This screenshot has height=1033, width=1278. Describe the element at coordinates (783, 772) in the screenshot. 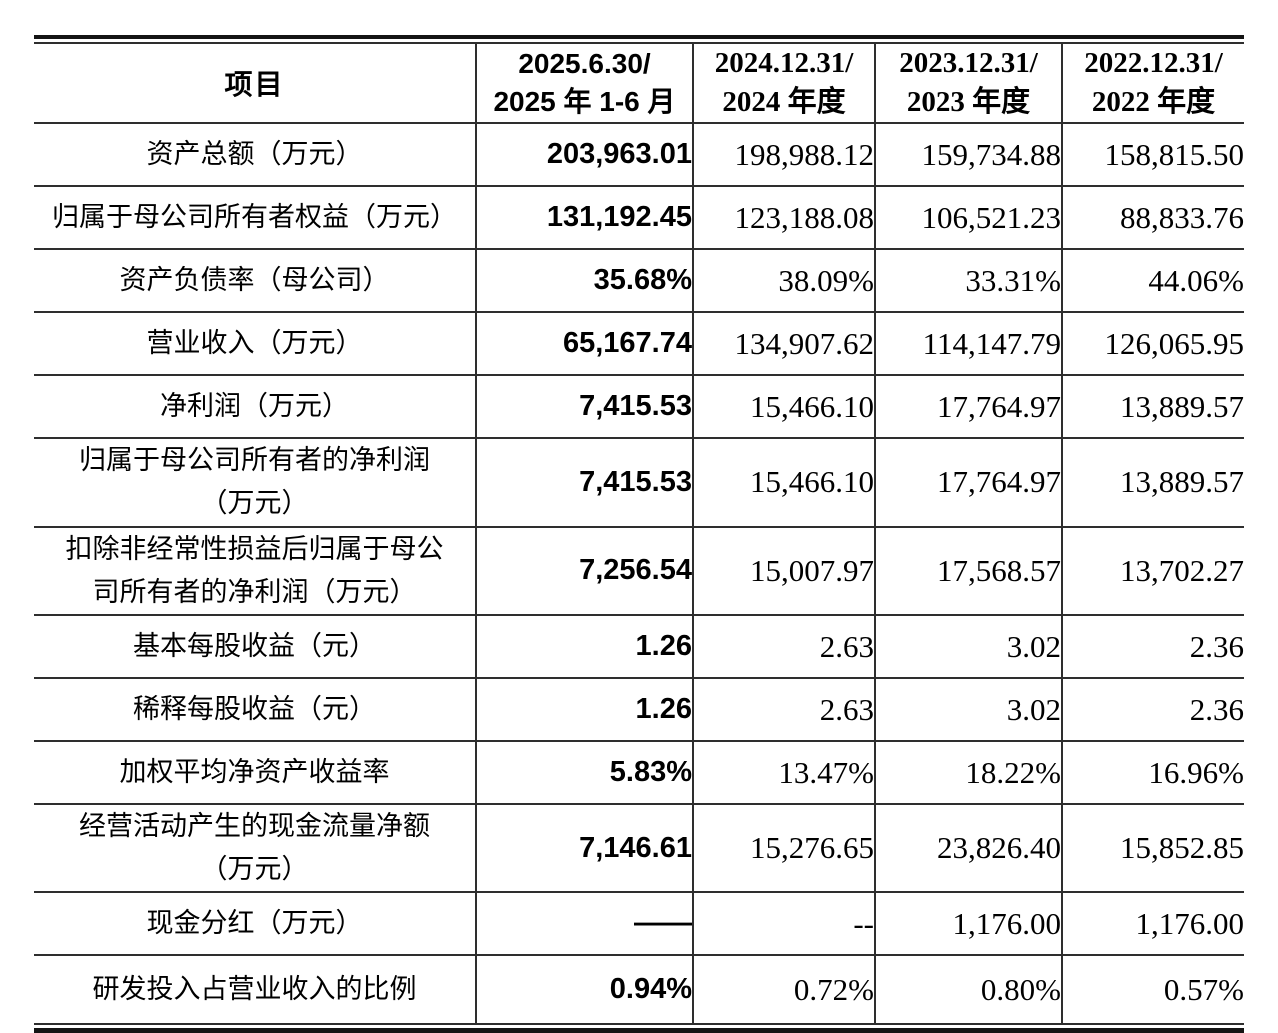

I see `cell-value-2024: 13.47%` at that location.